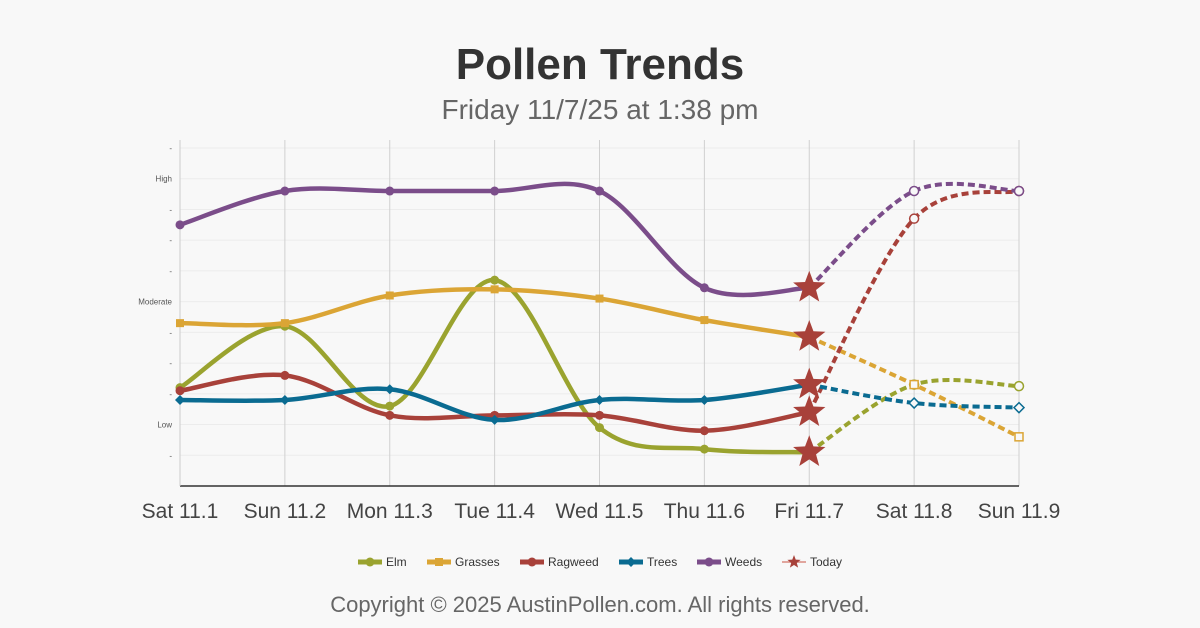 The image size is (1200, 628). Describe the element at coordinates (809, 511) in the screenshot. I see `x-tick-label: Fri 11.7` at that location.